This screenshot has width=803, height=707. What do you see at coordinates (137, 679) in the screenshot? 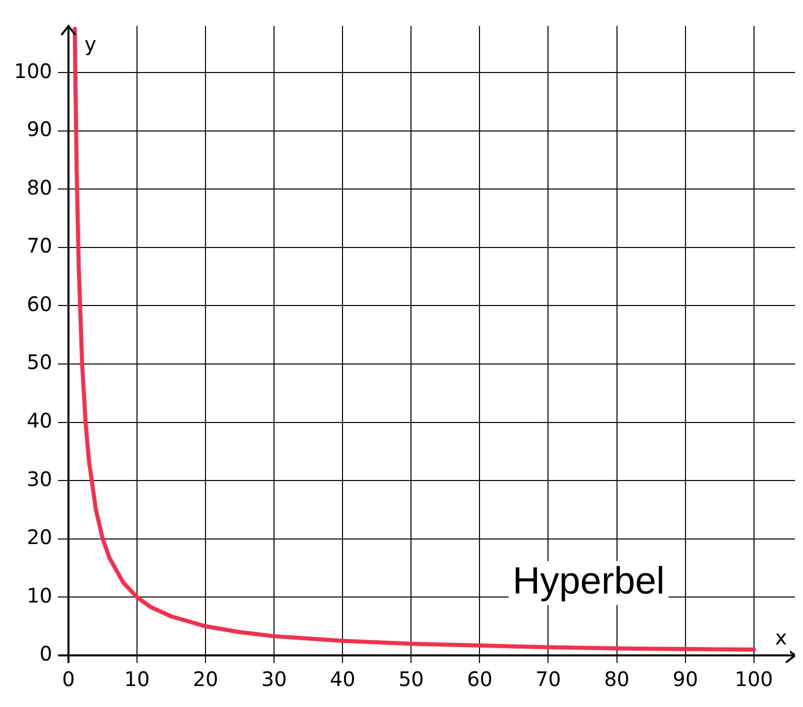
I see `x-tick-label: 10` at bounding box center [137, 679].